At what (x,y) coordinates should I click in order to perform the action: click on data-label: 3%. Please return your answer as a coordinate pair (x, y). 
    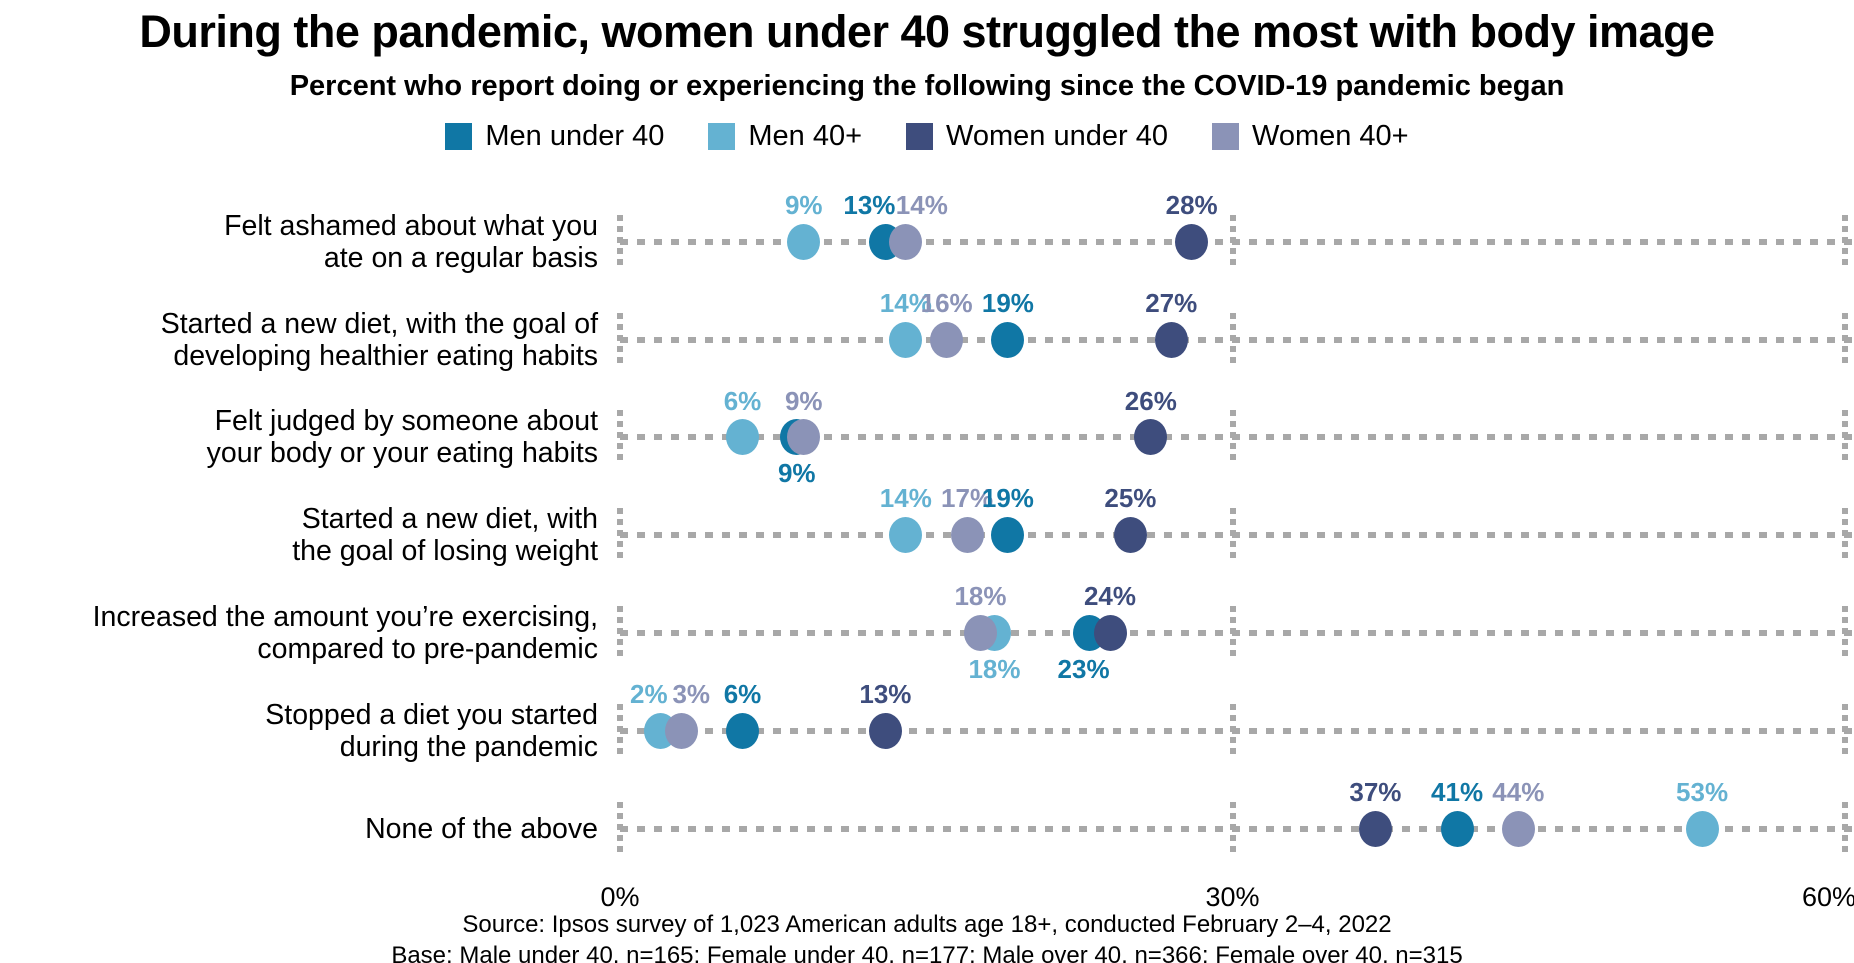
    Looking at the image, I should click on (691, 693).